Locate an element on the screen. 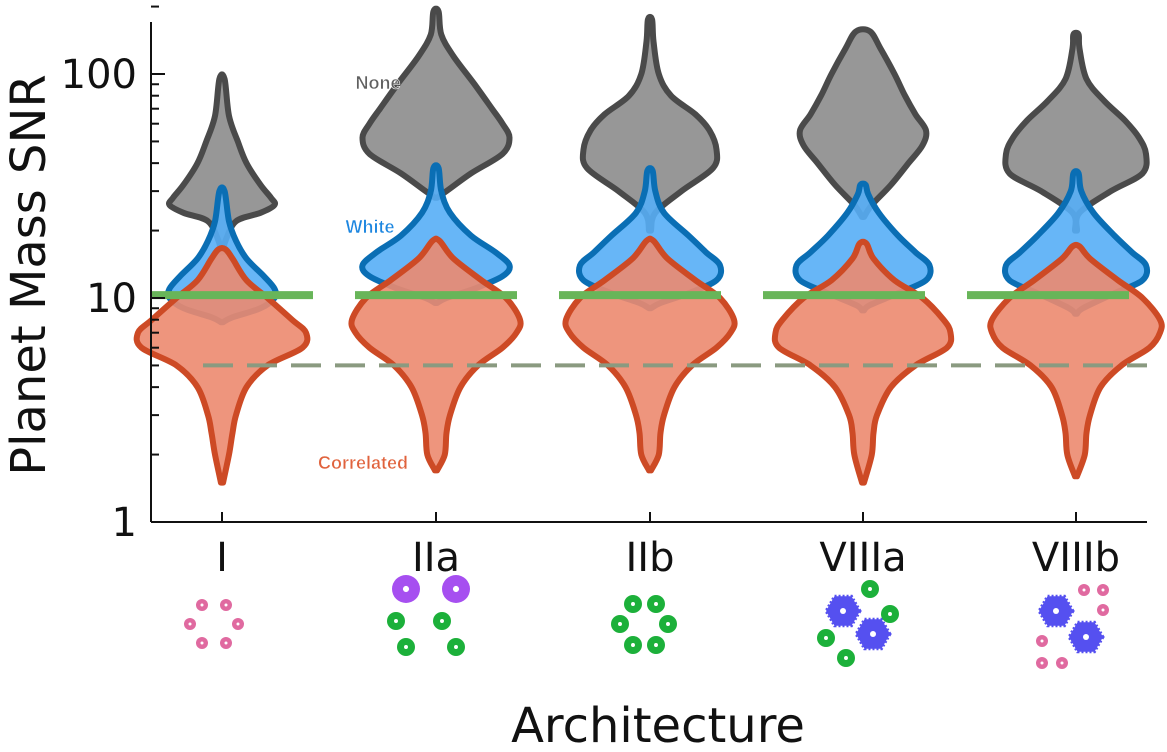  y-axis-title: Planet Mass SNR is located at coordinates (29, 275).